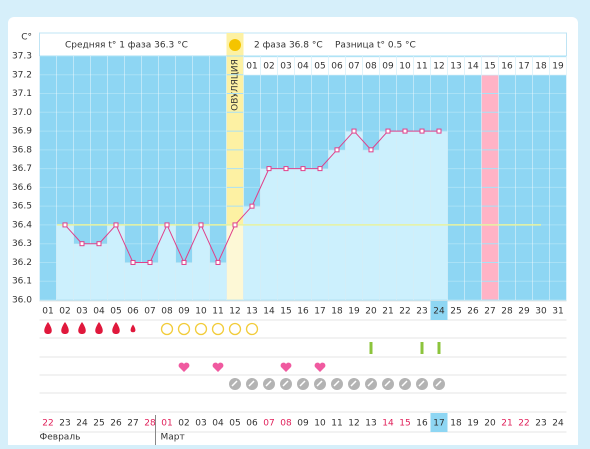  What do you see at coordinates (507, 67) in the screenshot?
I see `phase2-day: 16` at bounding box center [507, 67].